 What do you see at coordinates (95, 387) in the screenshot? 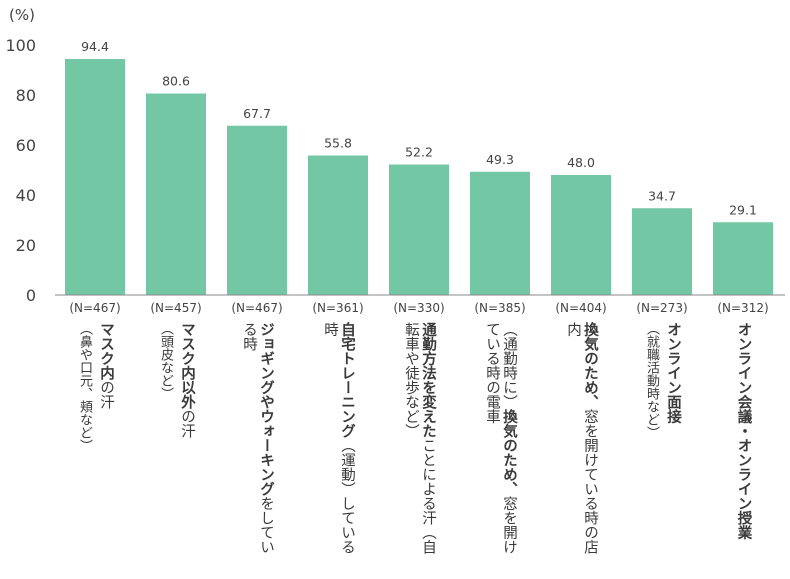
I see `category-label: マスク内の汗 （鼻や口元、頬など）` at bounding box center [95, 387].